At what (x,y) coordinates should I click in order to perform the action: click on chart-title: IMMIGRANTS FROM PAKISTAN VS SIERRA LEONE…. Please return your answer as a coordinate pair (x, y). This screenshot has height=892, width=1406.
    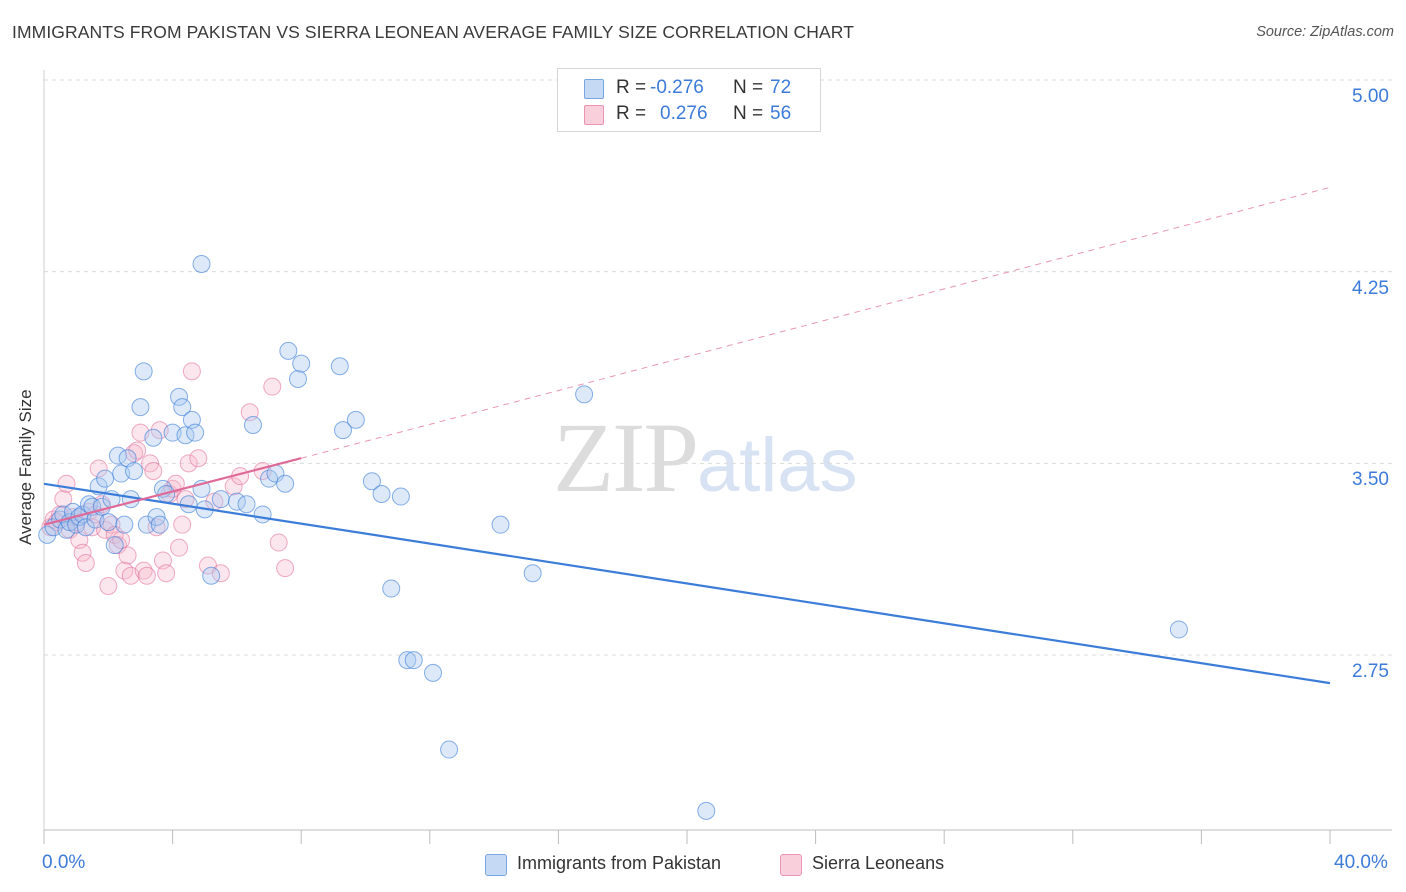
    Looking at the image, I should click on (433, 32).